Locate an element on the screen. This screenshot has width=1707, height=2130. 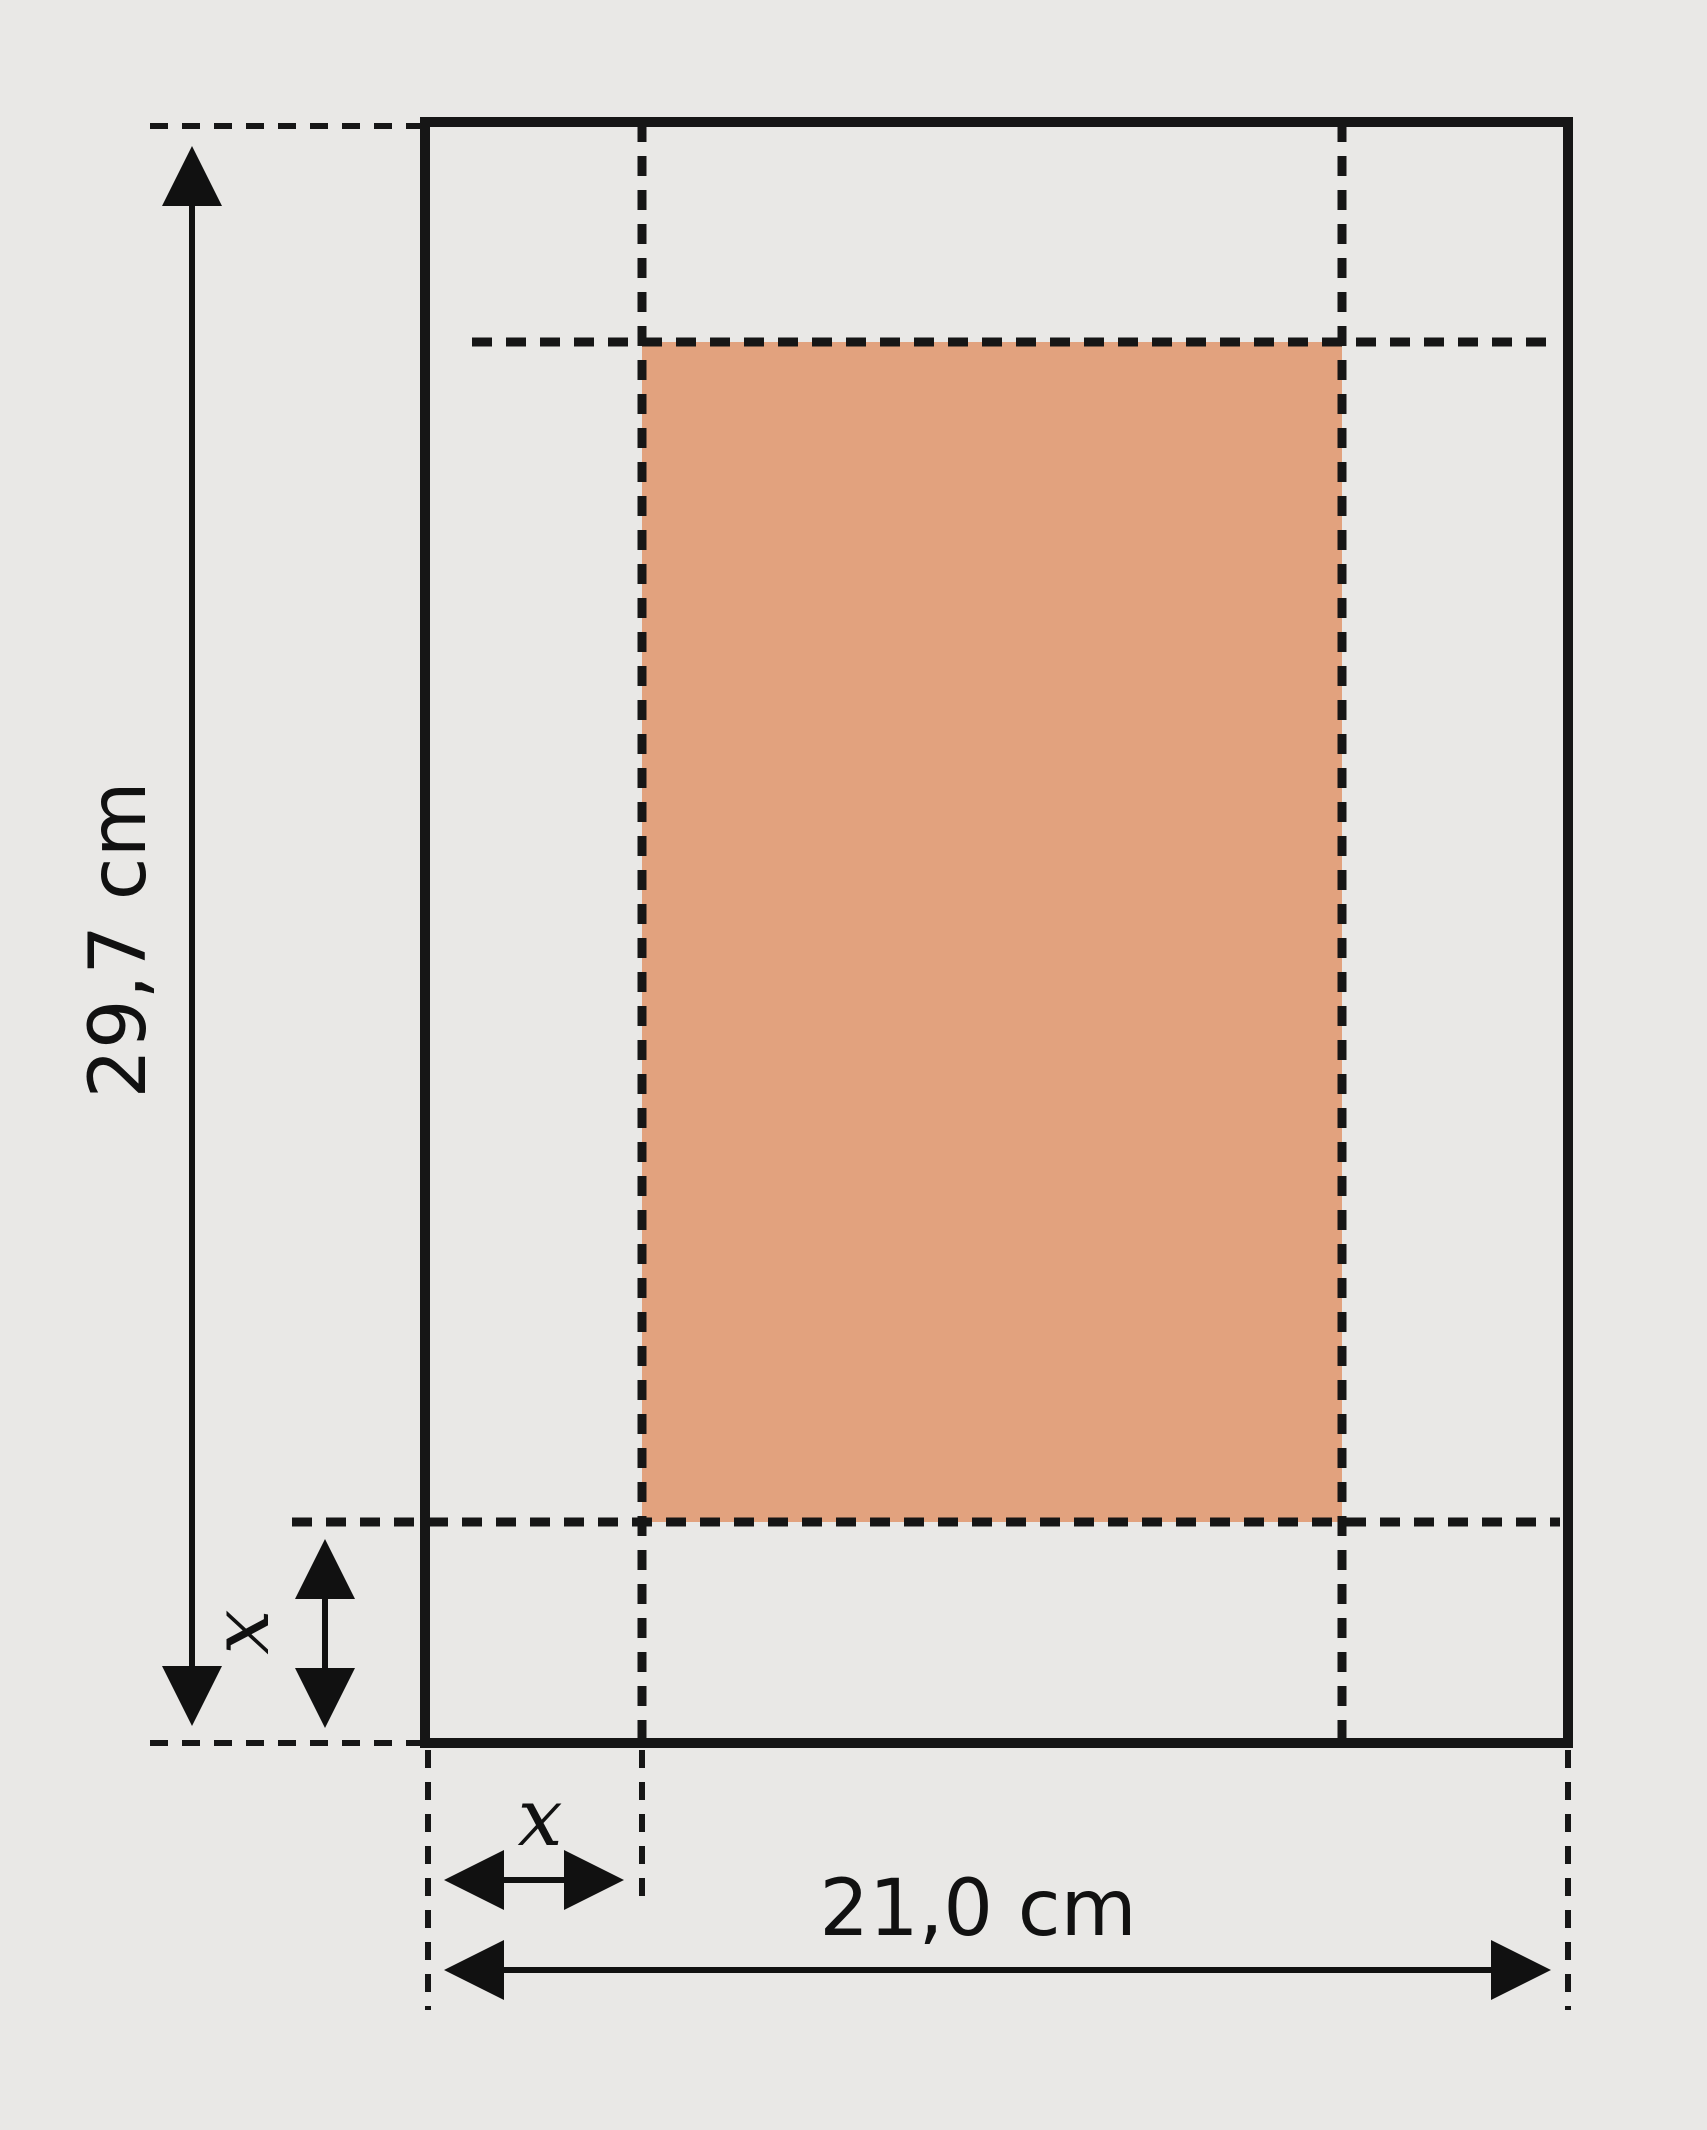
width-label: 21,0 cm is located at coordinates (977, 1909).